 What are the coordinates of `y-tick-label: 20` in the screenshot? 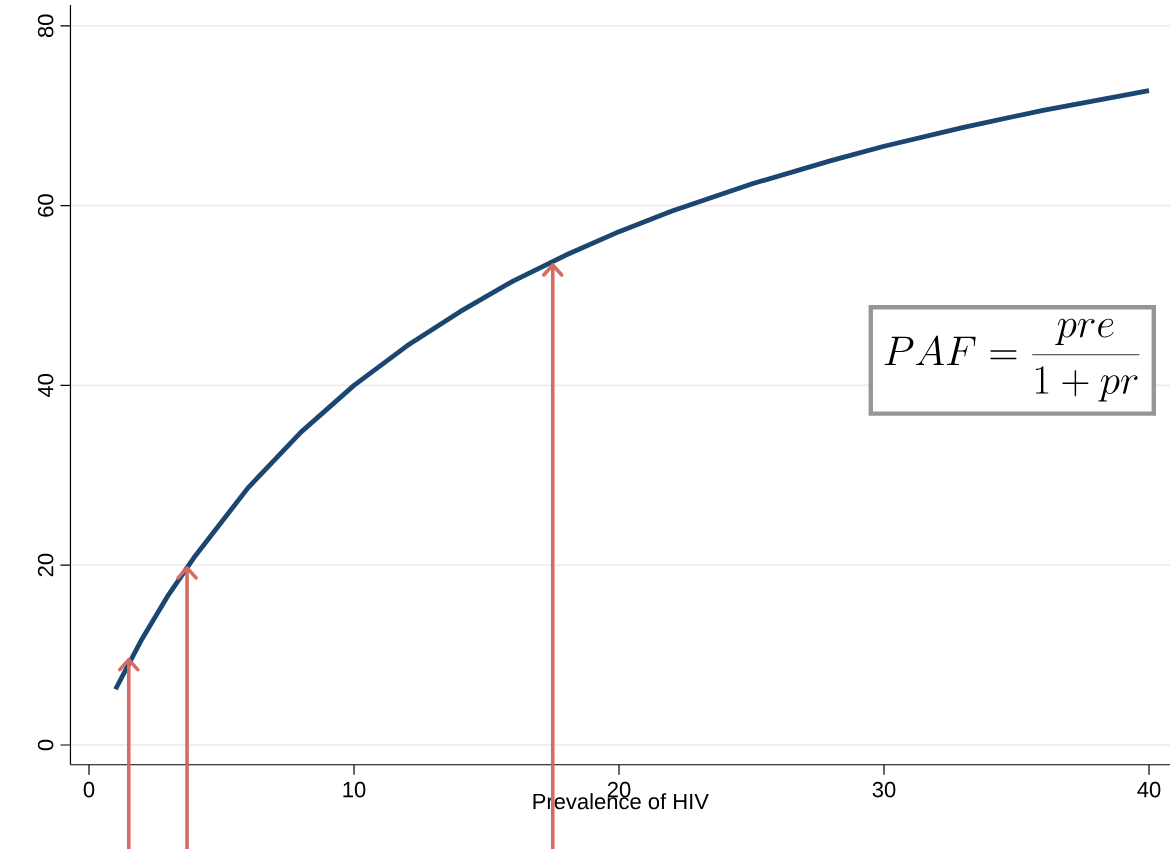 It's located at (45, 565).